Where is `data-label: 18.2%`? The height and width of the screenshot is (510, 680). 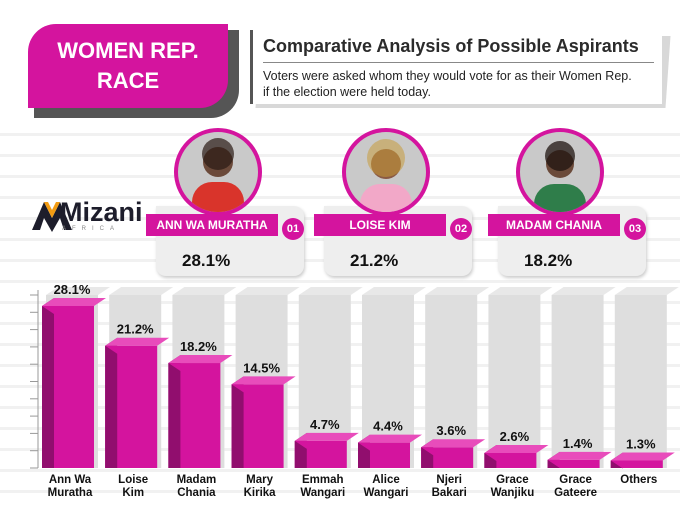
data-label: 18.2% is located at coordinates (198, 346).